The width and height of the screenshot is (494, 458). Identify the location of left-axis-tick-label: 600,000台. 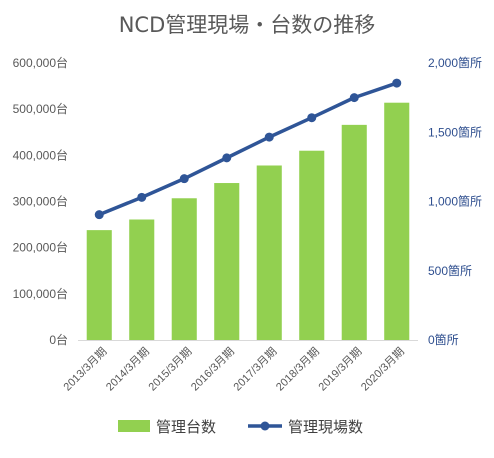
(40, 62).